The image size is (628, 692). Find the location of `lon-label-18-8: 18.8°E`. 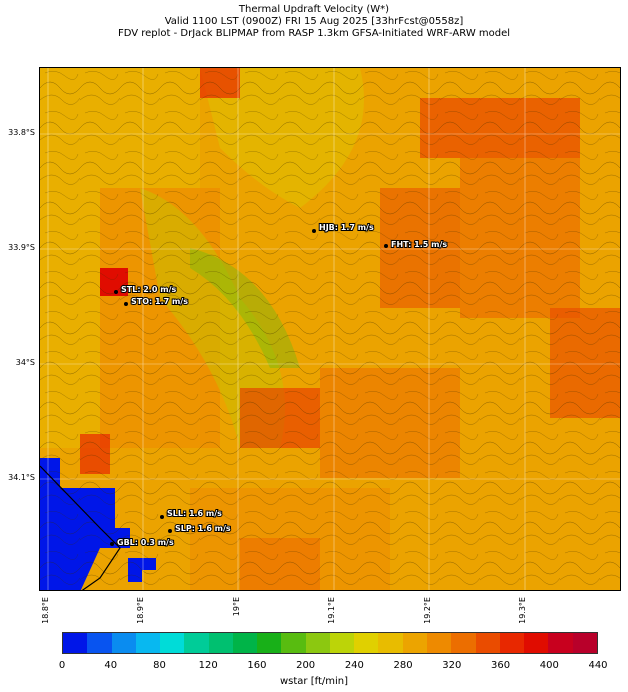

lon-label-18-8: 18.8°E is located at coordinates (45, 610).